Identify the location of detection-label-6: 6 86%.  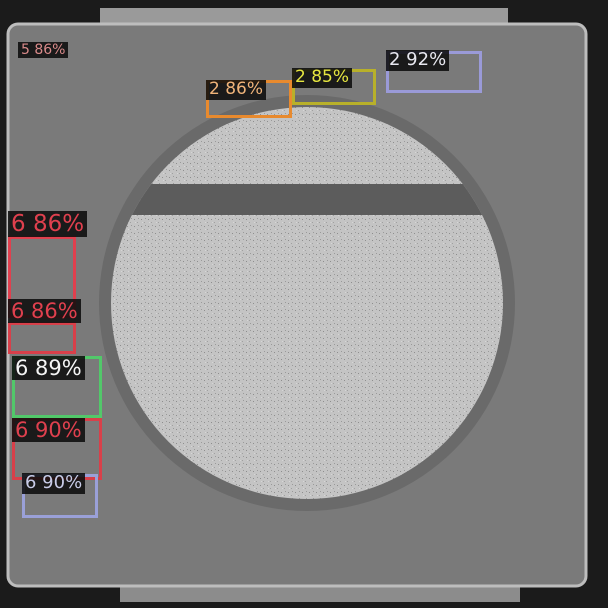
(44, 311).